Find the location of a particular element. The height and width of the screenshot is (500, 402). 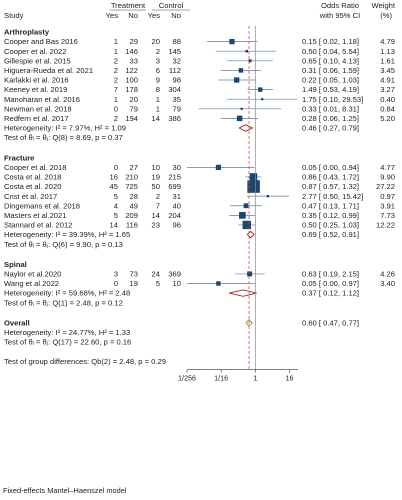

control-yes: 6 is located at coordinates (158, 70).